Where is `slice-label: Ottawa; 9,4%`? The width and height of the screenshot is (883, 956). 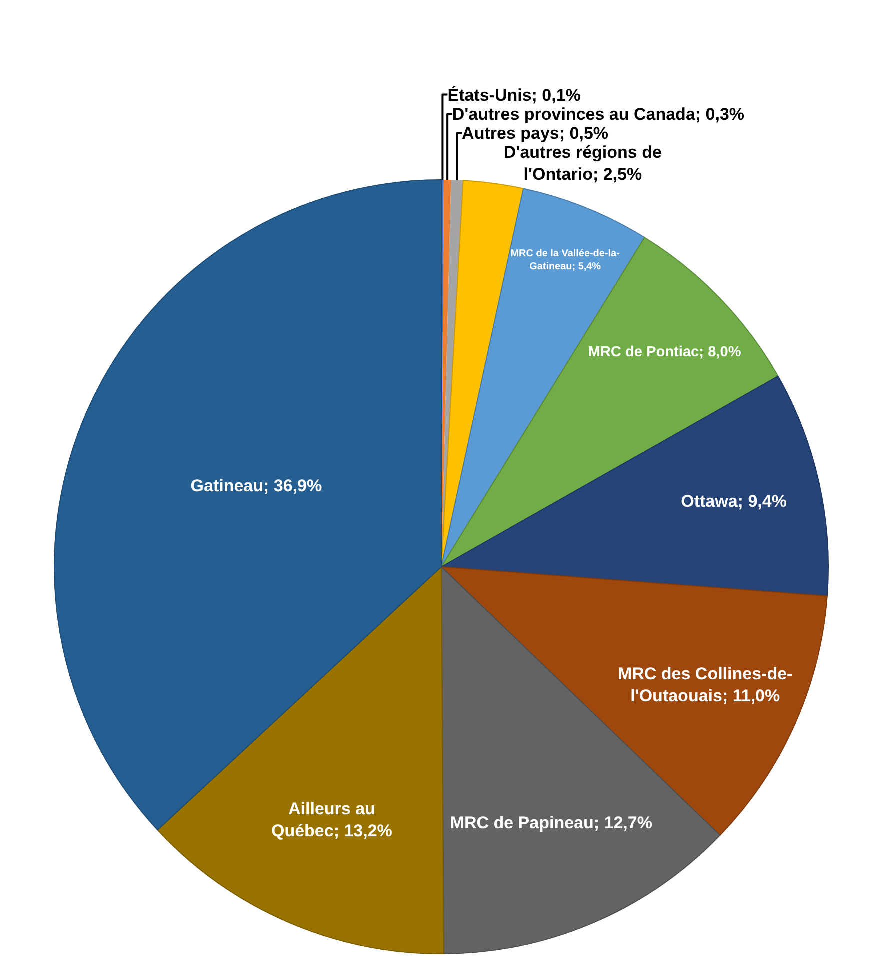 slice-label: Ottawa; 9,4% is located at coordinates (734, 502).